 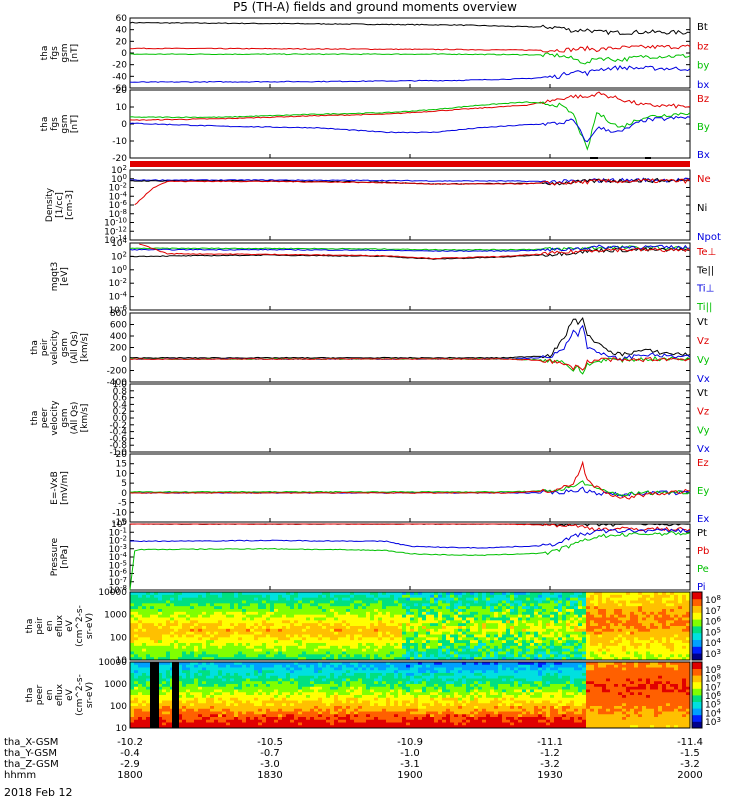 What do you see at coordinates (50, 625) in the screenshot?
I see `y-axis-label: en` at bounding box center [50, 625].